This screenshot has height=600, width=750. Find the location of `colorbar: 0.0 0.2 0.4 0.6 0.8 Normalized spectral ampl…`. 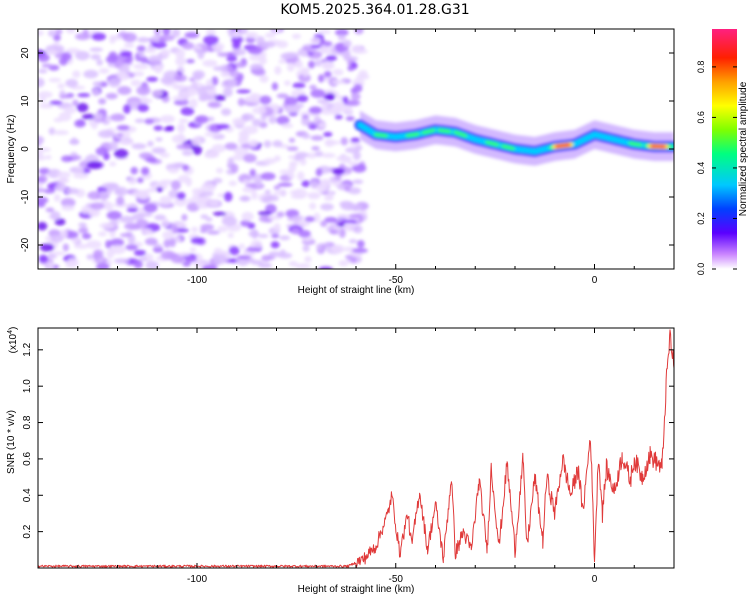

colorbar: 0.0 0.2 0.4 0.6 0.8 Normalized spectral ampl… is located at coordinates (722, 152).